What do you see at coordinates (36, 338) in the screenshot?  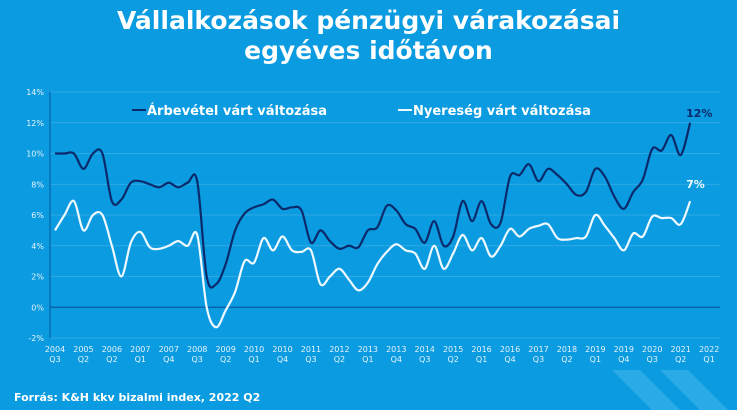 I see `y-tick-label: -2%` at bounding box center [36, 338].